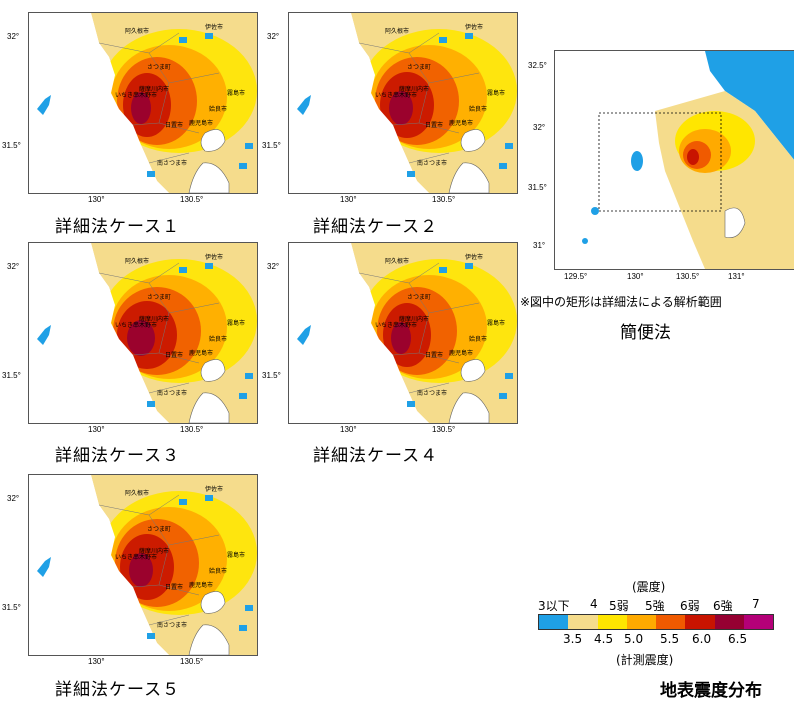 Image resolution: width=794 pixels, height=706 pixels. What do you see at coordinates (690, 606) in the screenshot?
I see `legend-intensity-6-lower: 6弱` at bounding box center [690, 606].